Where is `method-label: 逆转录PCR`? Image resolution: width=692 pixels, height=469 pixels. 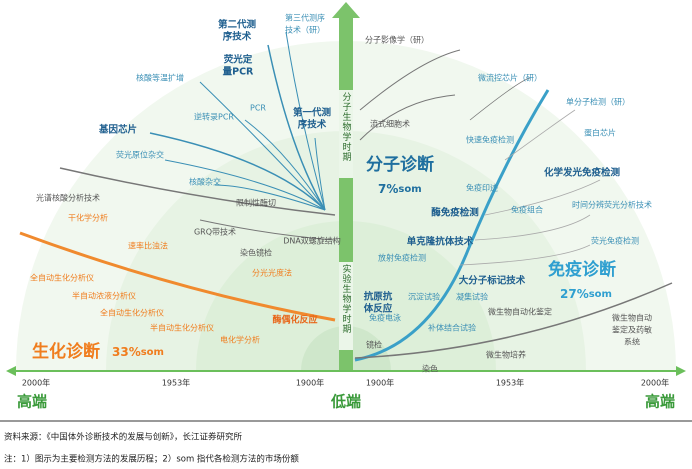 method-label: 逆转录PCR is located at coordinates (214, 117).